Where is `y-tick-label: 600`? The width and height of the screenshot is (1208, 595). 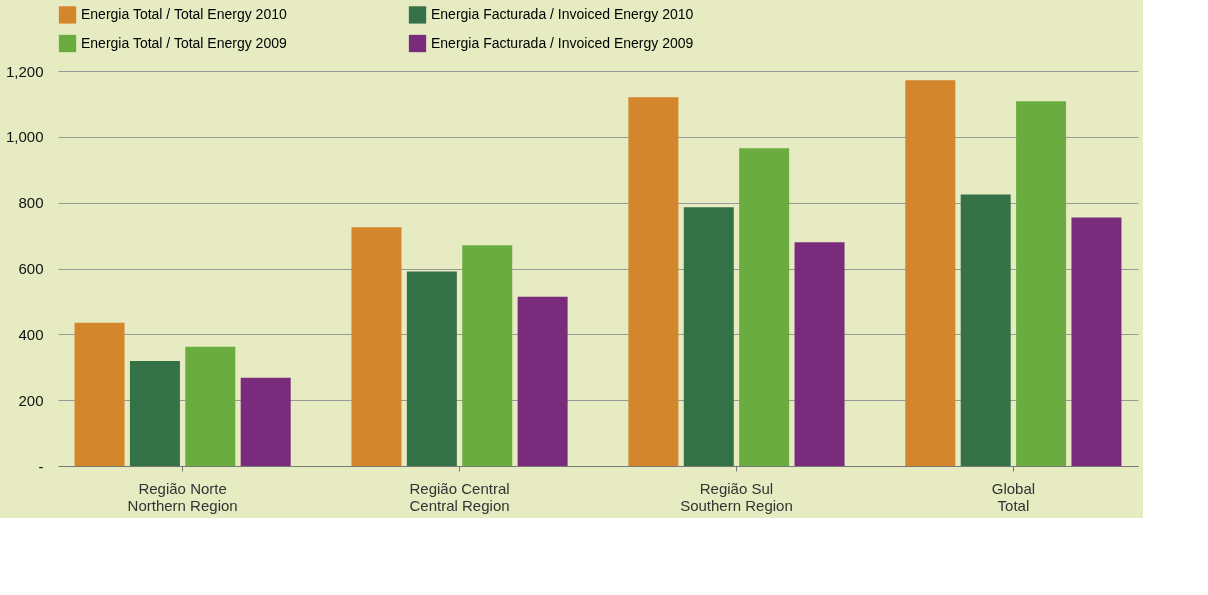
y-tick-label: 600 is located at coordinates (31, 268).